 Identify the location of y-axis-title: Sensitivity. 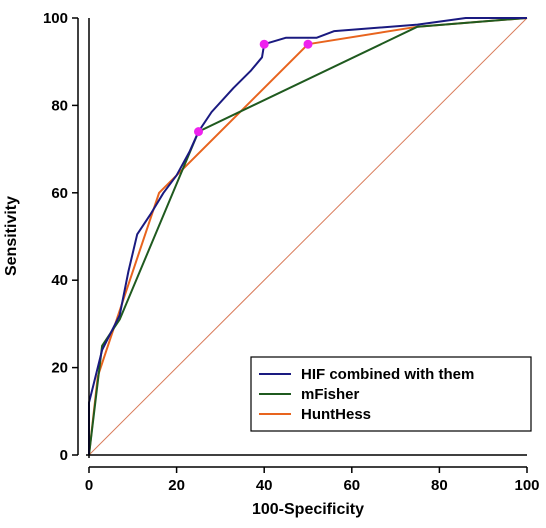
(11, 236).